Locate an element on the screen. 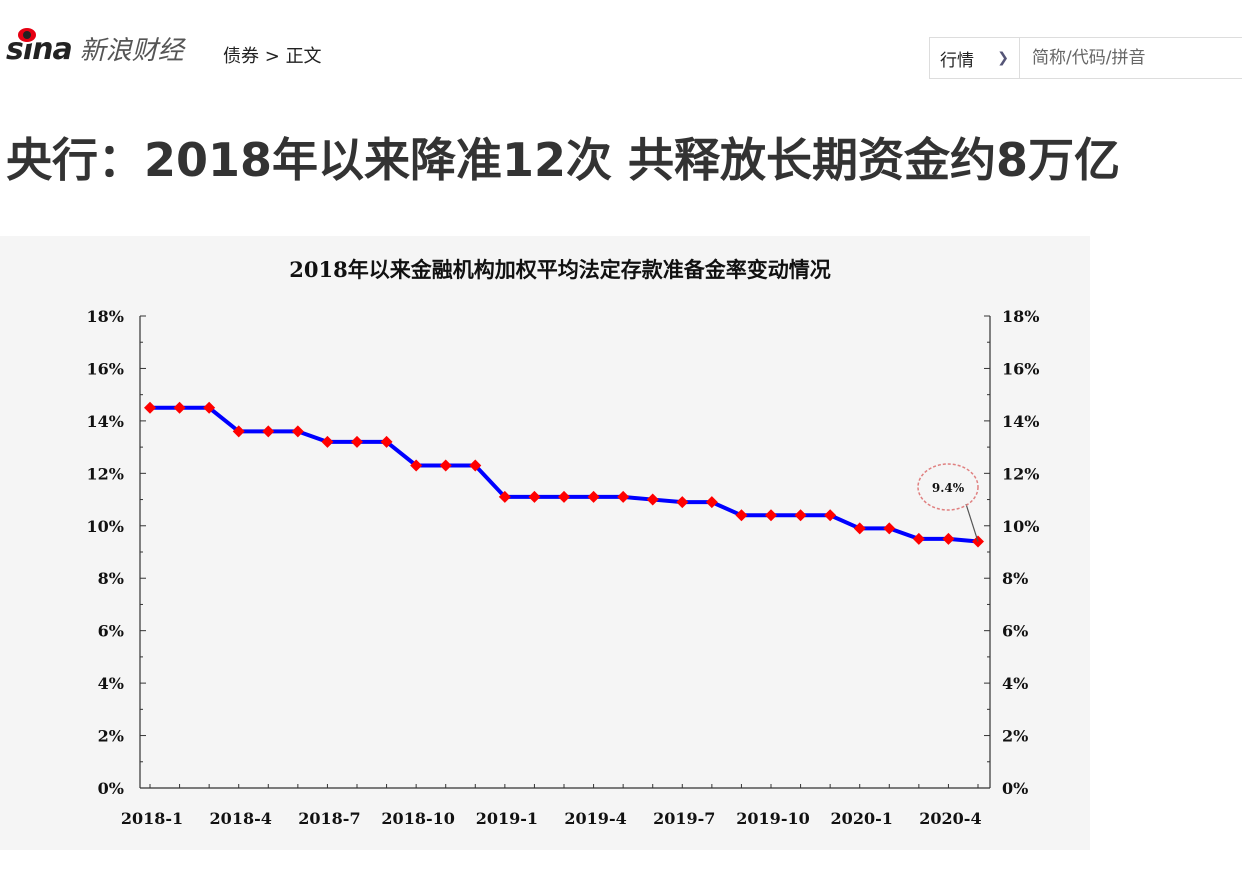 This screenshot has height=874, width=1242. sina-finance-logo: sina 新浪财经 is located at coordinates (95, 46).